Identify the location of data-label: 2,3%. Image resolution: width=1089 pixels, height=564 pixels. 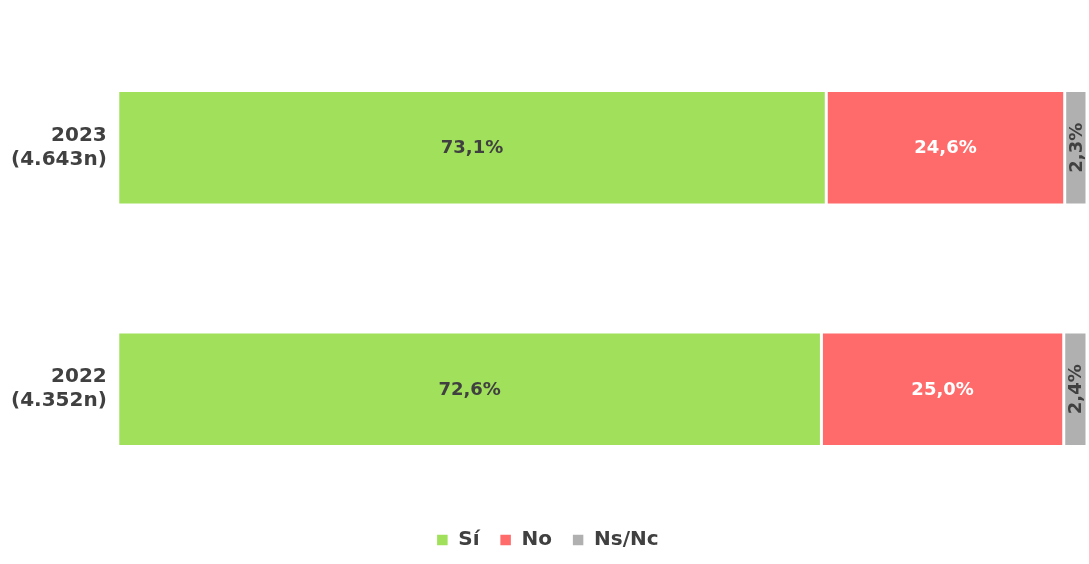
(1075, 147).